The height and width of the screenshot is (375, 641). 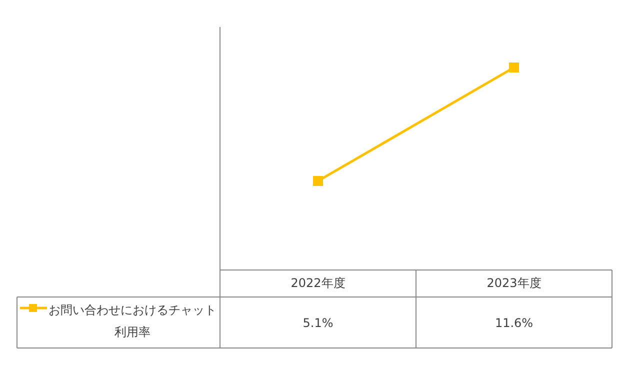 What do you see at coordinates (514, 283) in the screenshot?
I see `x-tick-label: 2023年度` at bounding box center [514, 283].